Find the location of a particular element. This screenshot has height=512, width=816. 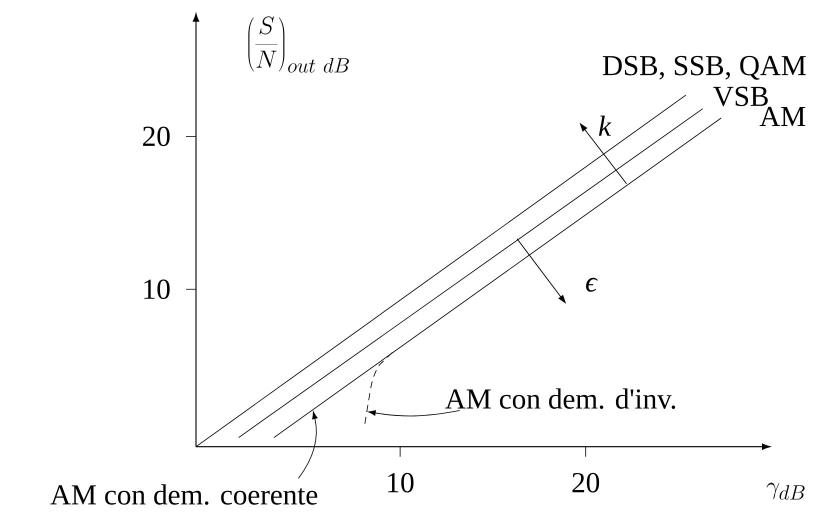

annotation: ϵ is located at coordinates (592, 285).